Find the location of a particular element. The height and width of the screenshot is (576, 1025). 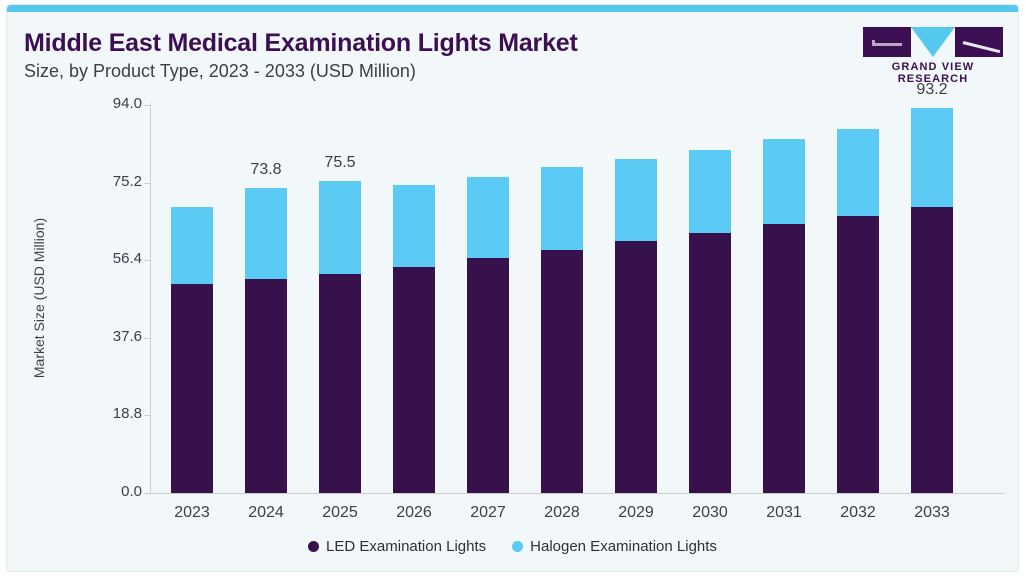

x-axis-tick-label: 2027 is located at coordinates (488, 512).